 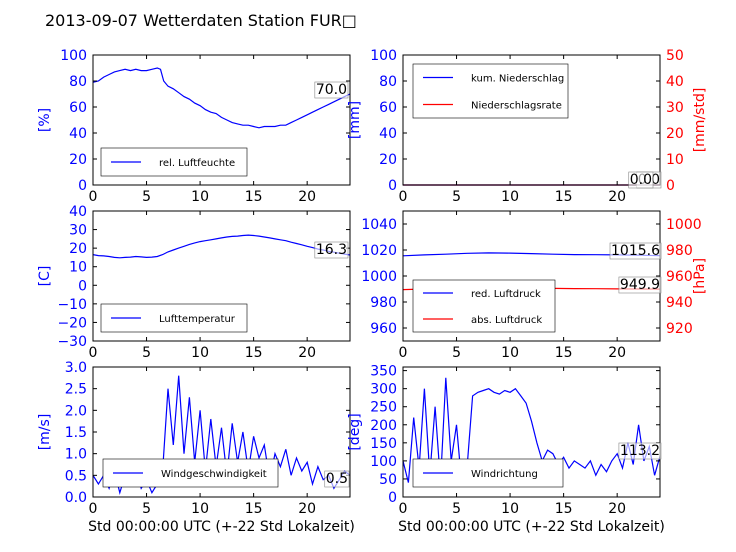 I want to click on y-axis-label: [m/s], so click(x=45, y=432).